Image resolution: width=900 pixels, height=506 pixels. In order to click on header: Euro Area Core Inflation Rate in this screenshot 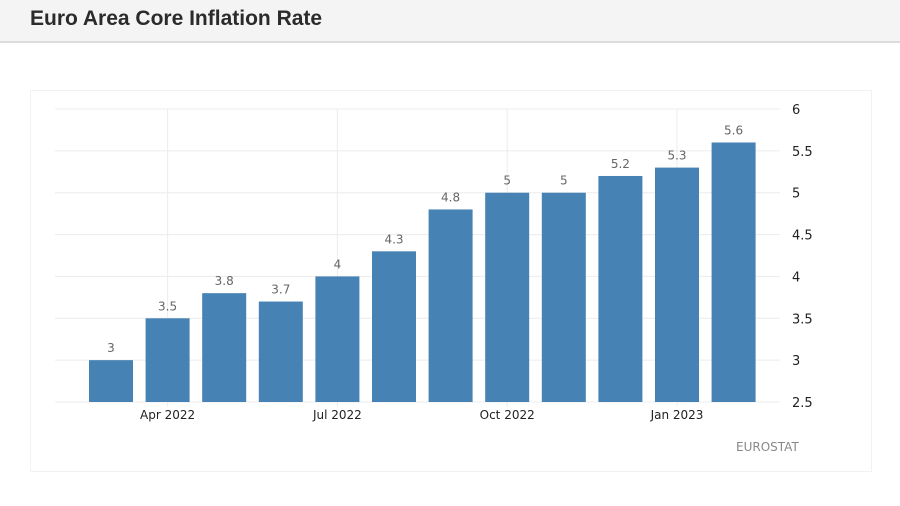, I will do `click(450, 21)`.